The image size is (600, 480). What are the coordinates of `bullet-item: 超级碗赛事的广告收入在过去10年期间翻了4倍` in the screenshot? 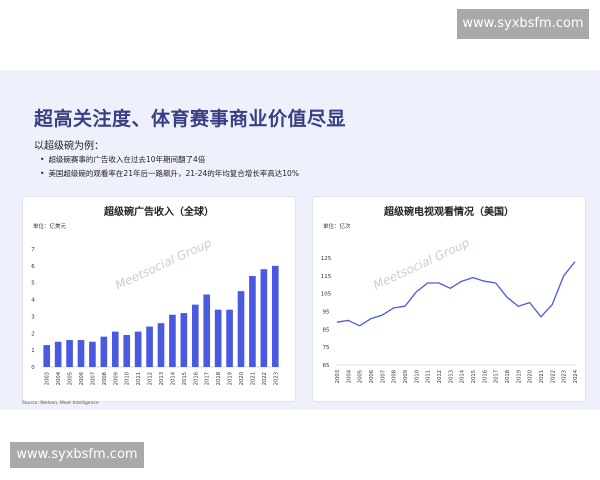 It's located at (122, 159).